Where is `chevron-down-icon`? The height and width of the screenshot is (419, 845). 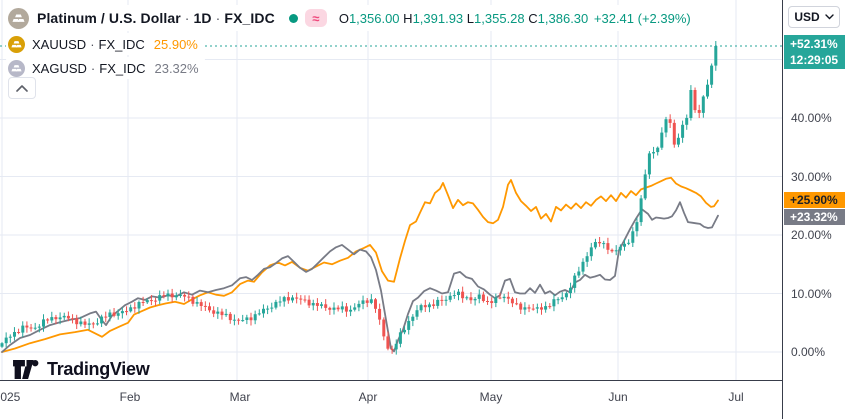 chevron-down-icon is located at coordinates (829, 17).